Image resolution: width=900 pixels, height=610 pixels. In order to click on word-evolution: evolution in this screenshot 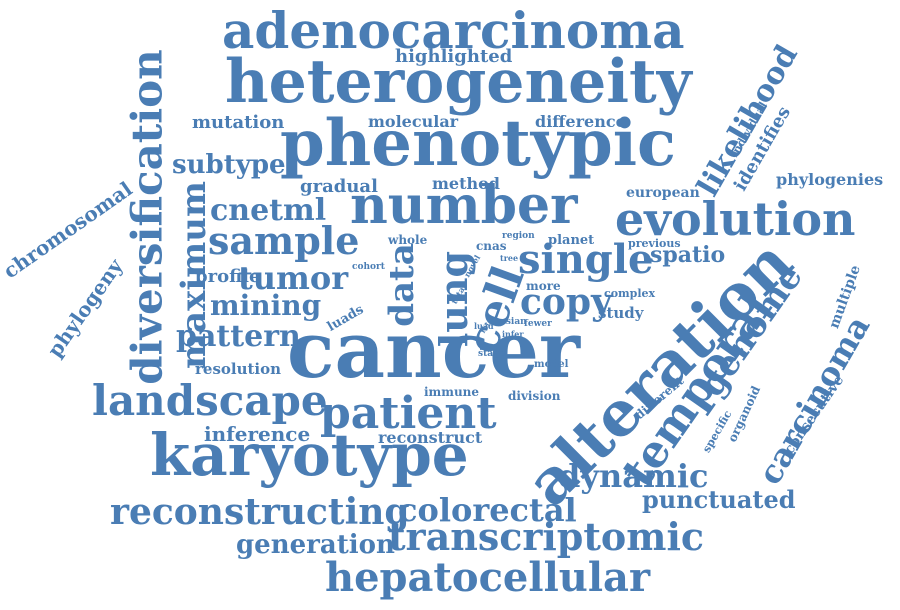, I will do `click(735, 219)`.